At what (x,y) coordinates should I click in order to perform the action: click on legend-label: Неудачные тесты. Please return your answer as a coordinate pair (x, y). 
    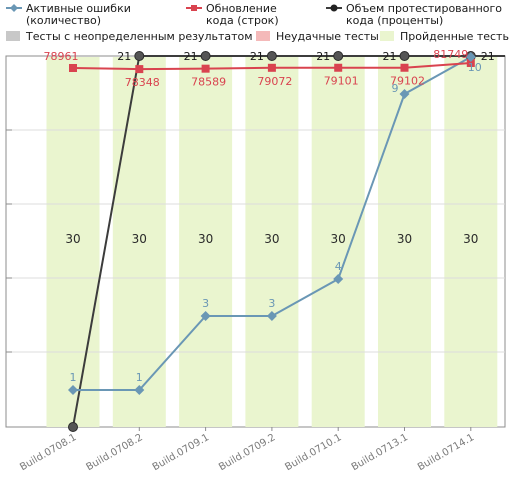
    Looking at the image, I should click on (327, 36).